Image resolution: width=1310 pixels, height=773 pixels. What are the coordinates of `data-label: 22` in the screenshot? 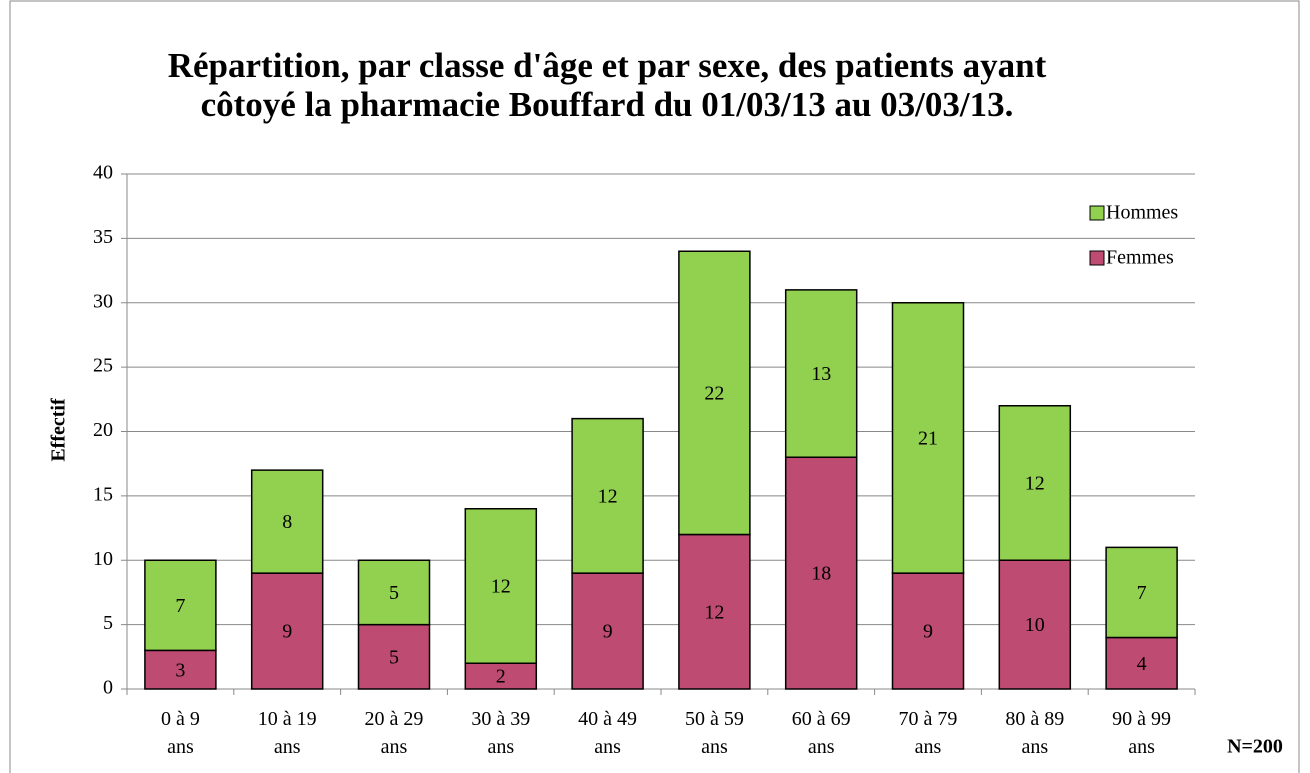 It's located at (714, 393).